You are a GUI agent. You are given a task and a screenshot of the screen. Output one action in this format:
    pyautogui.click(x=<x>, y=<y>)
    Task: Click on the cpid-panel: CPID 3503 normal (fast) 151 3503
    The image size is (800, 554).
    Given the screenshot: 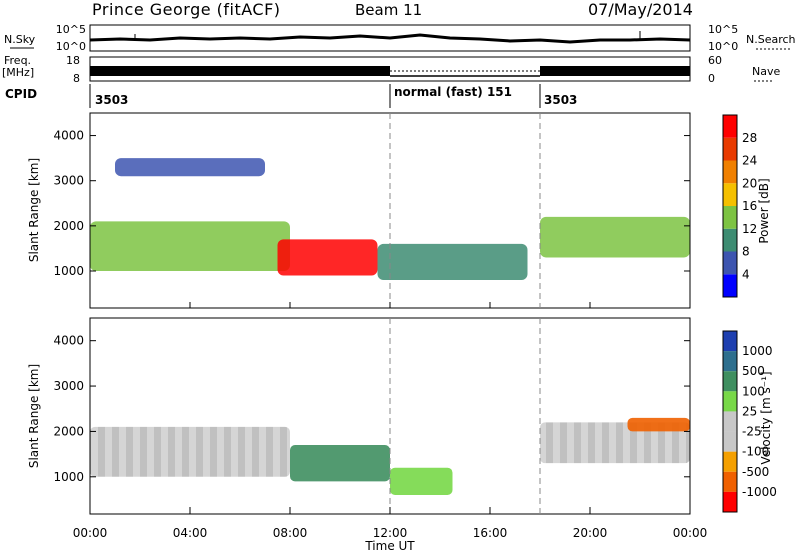 What is the action you would take?
    pyautogui.click(x=291, y=96)
    